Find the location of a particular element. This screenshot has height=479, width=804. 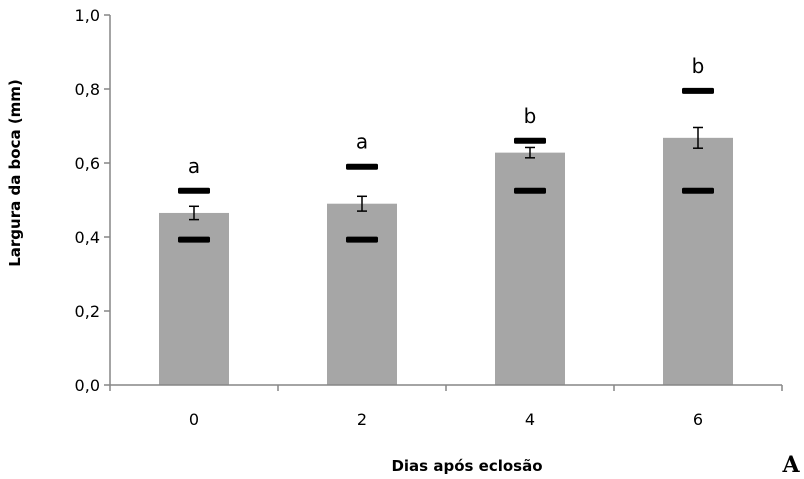

error-bars-group is located at coordinates (446, 173).